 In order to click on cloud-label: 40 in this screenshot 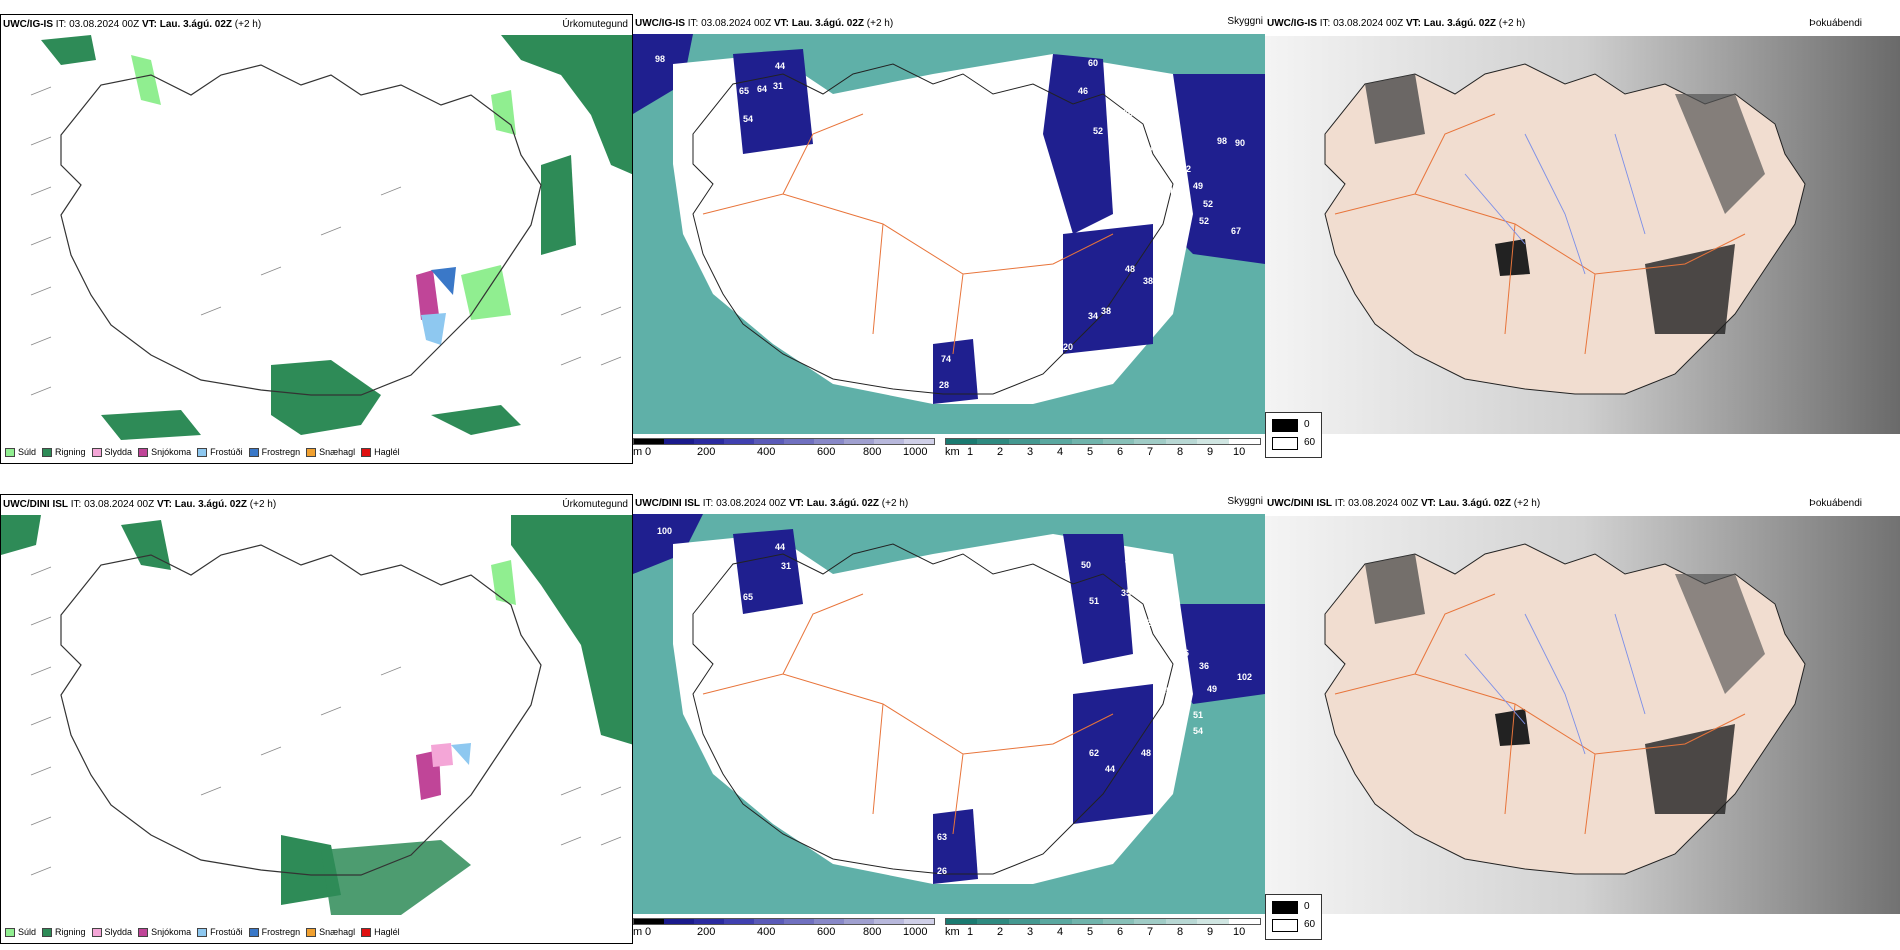, I will do `click(1173, 191)`.